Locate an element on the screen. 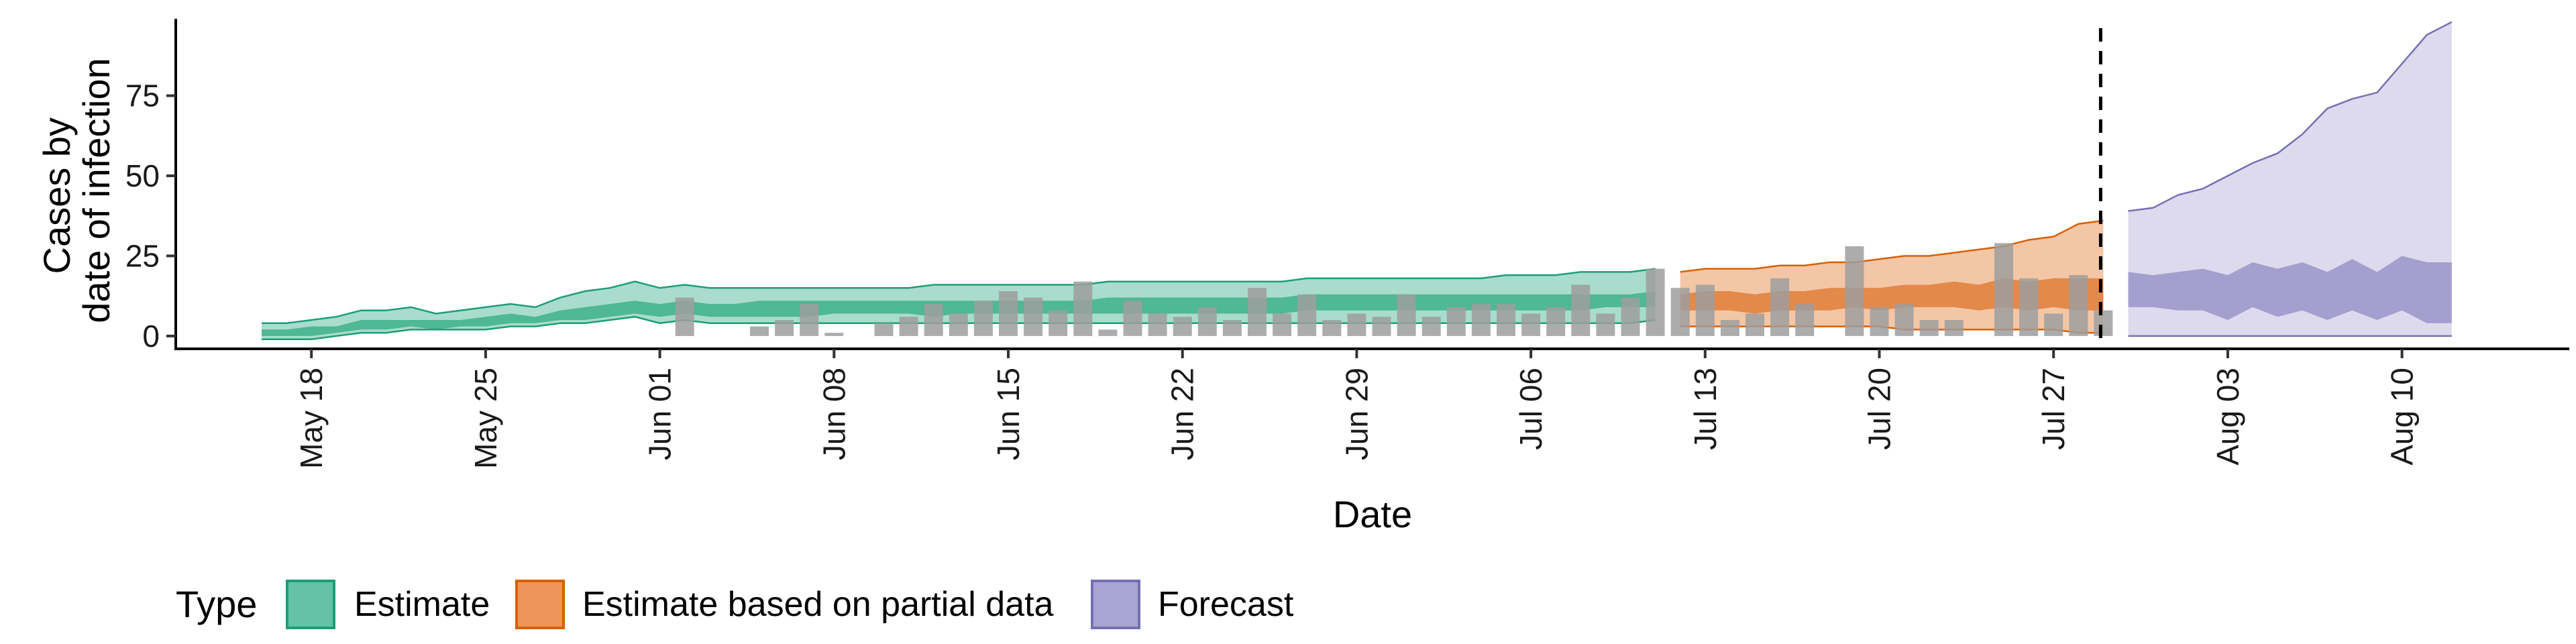 The width and height of the screenshot is (2576, 644). x-tick-label: Aug 10 is located at coordinates (2402, 417).